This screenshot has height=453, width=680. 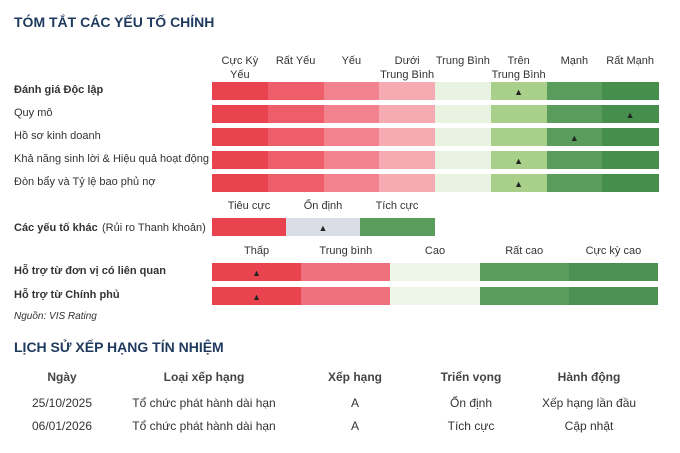 What do you see at coordinates (62, 377) in the screenshot?
I see `table-header: Ngày` at bounding box center [62, 377].